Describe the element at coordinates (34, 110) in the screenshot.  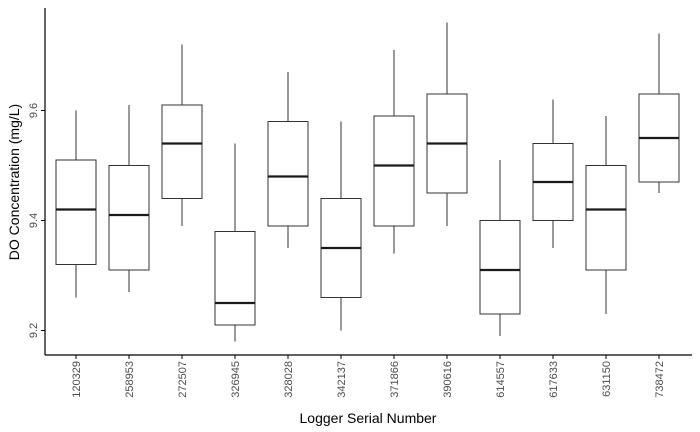
I see `y-tick-label: 9.6` at that location.